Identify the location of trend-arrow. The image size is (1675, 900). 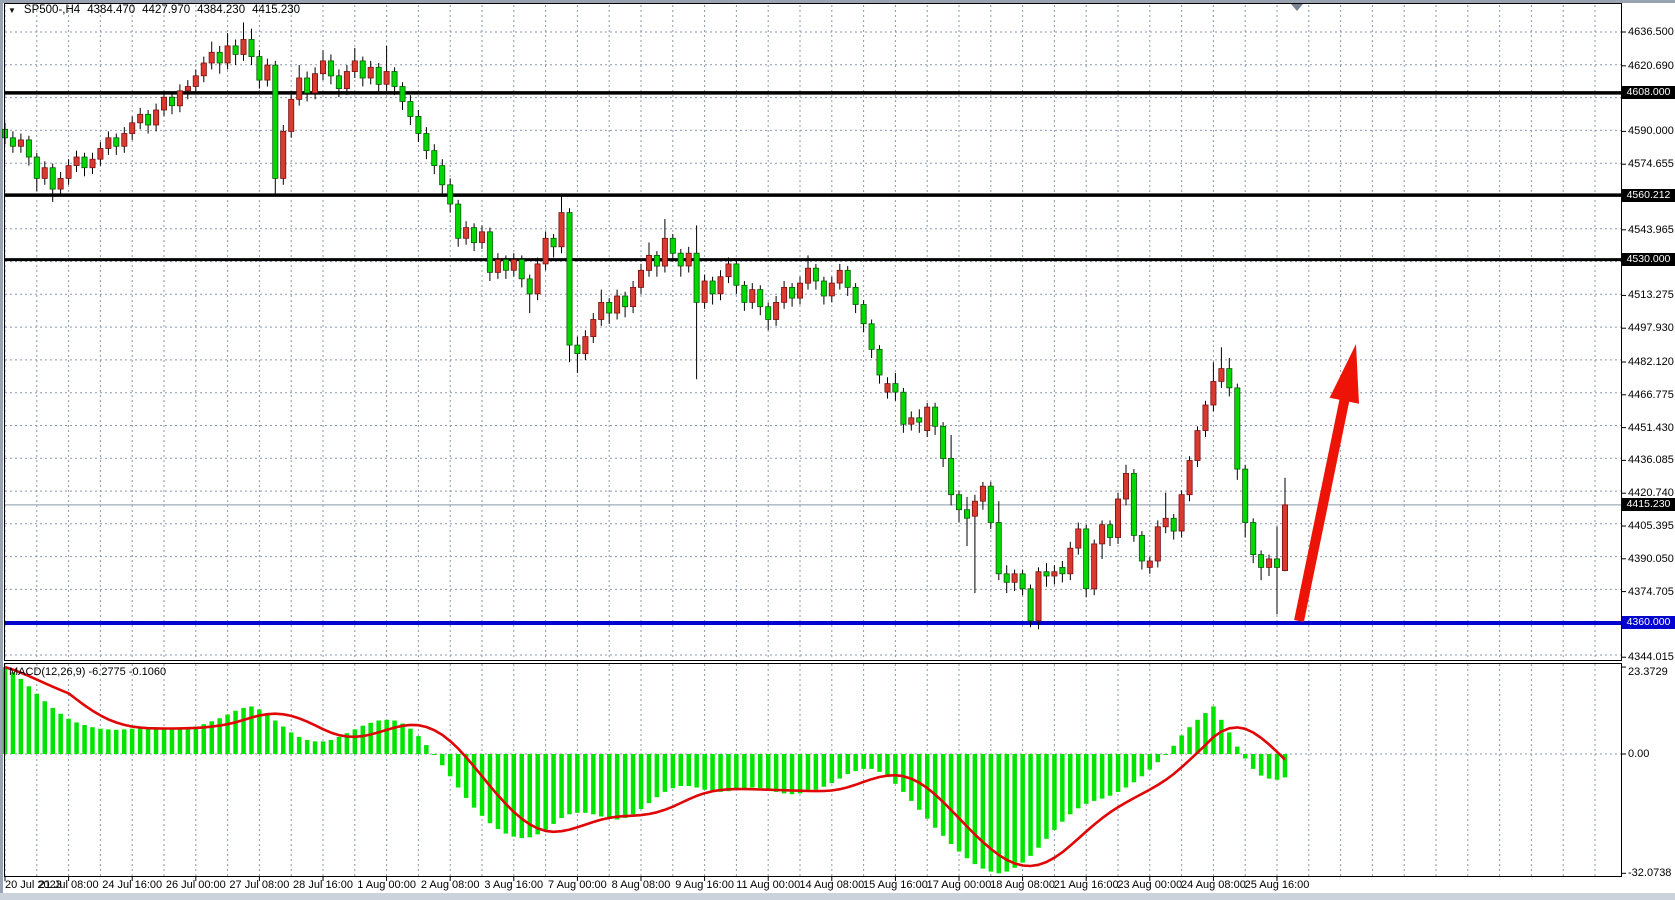
(1326, 483).